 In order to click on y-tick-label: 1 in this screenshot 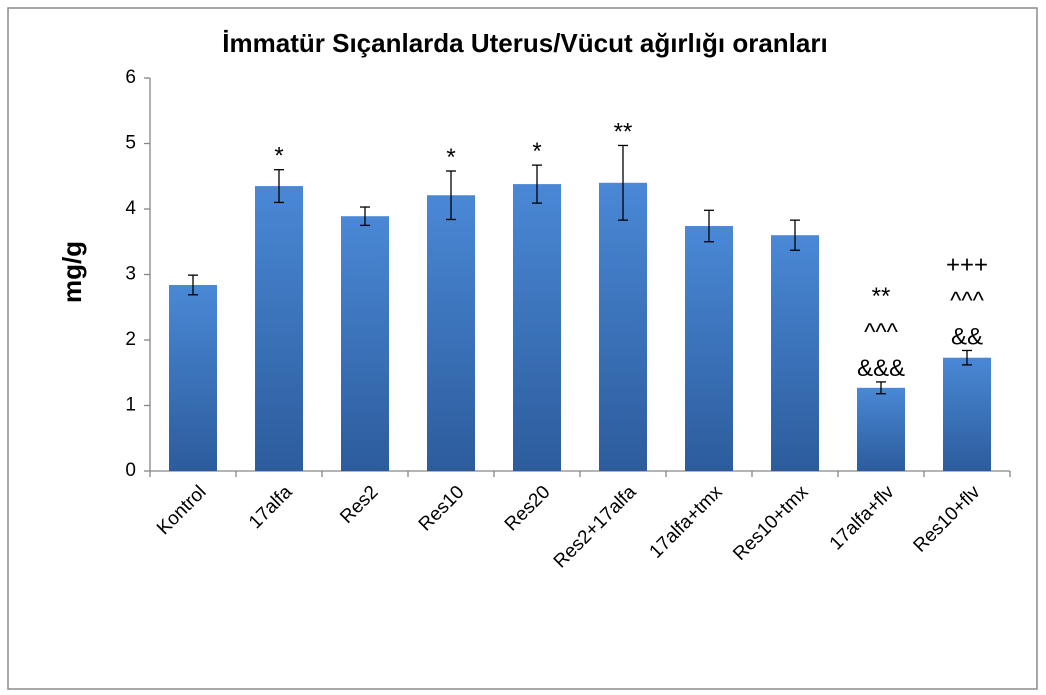, I will do `click(130, 405)`.